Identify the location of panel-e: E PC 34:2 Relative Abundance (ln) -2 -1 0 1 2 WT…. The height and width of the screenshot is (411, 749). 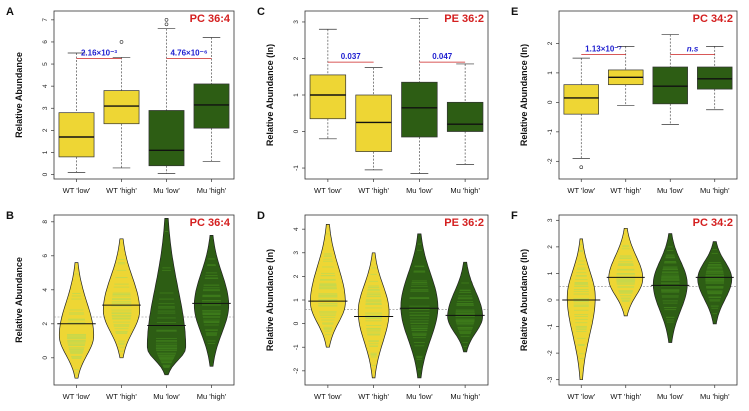
(624, 100).